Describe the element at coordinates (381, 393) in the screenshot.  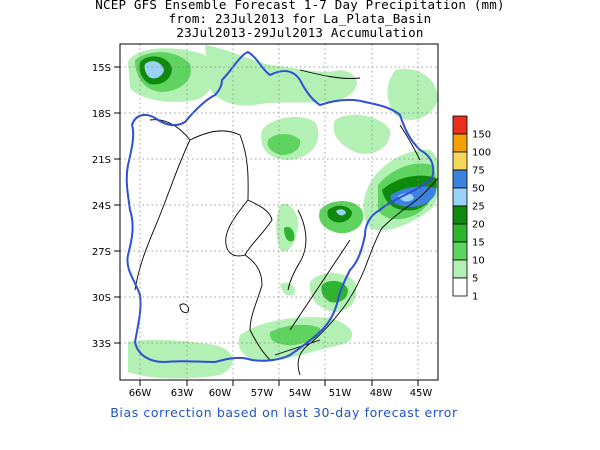
I see `lon-label: 48W` at that location.